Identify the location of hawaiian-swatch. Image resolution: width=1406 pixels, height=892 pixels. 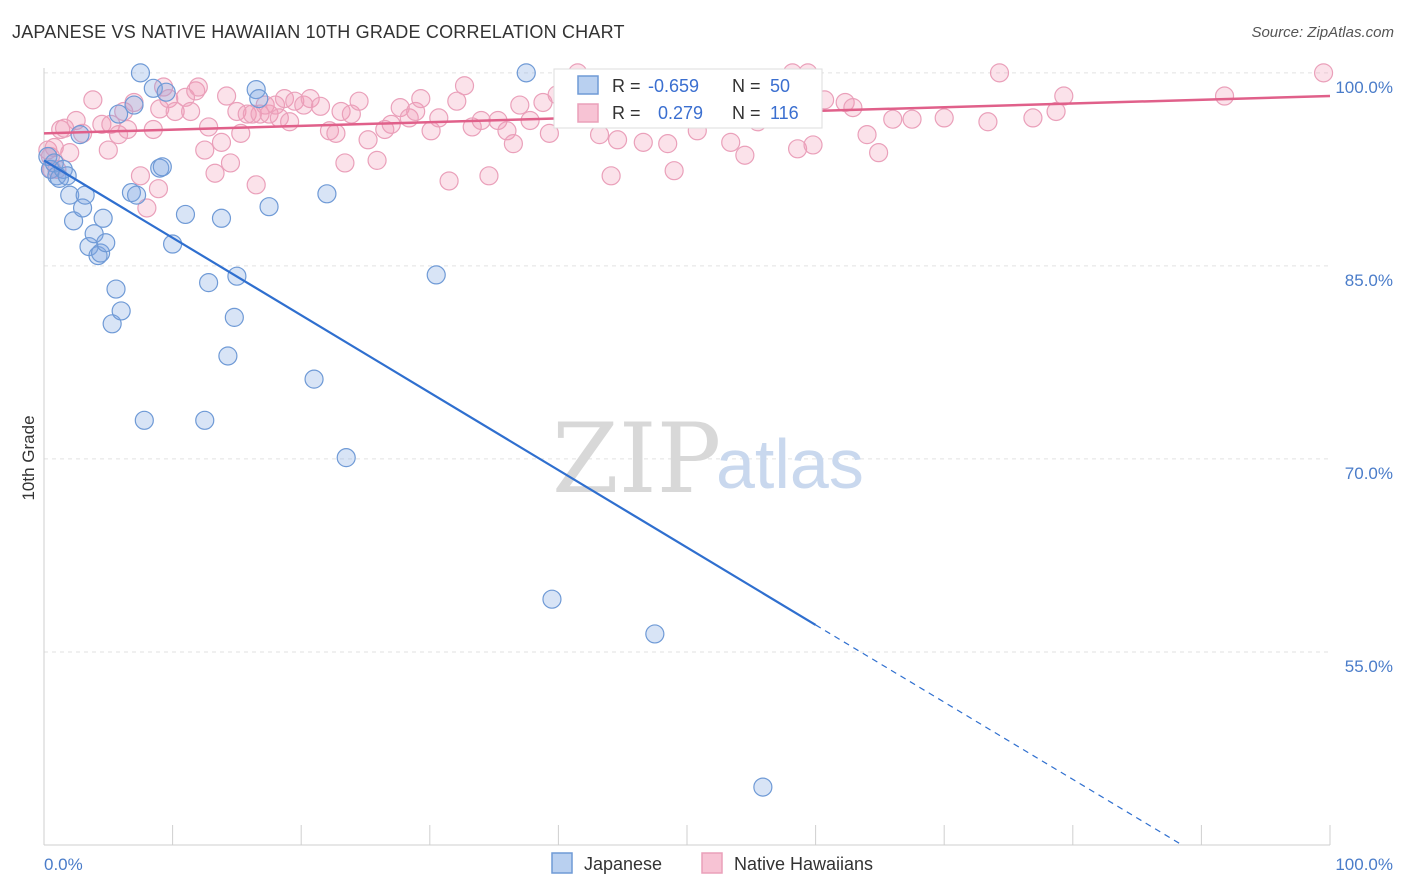
(588, 113).